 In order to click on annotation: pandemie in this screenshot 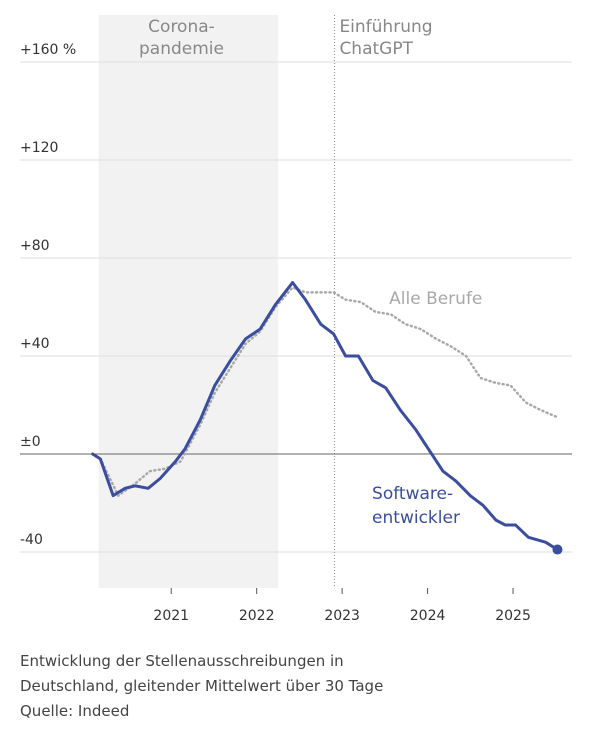, I will do `click(181, 49)`.